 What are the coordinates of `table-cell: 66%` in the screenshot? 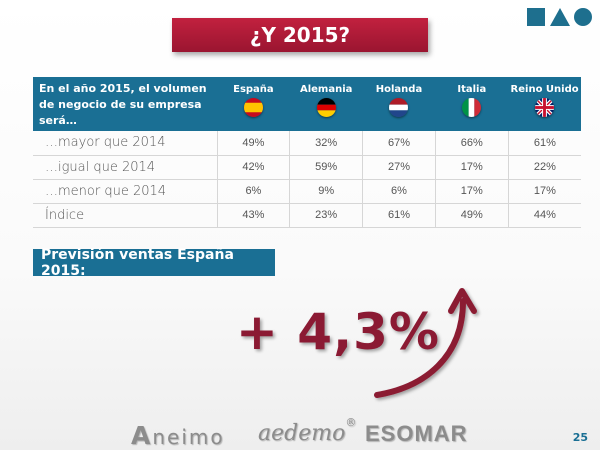 It's located at (471, 143).